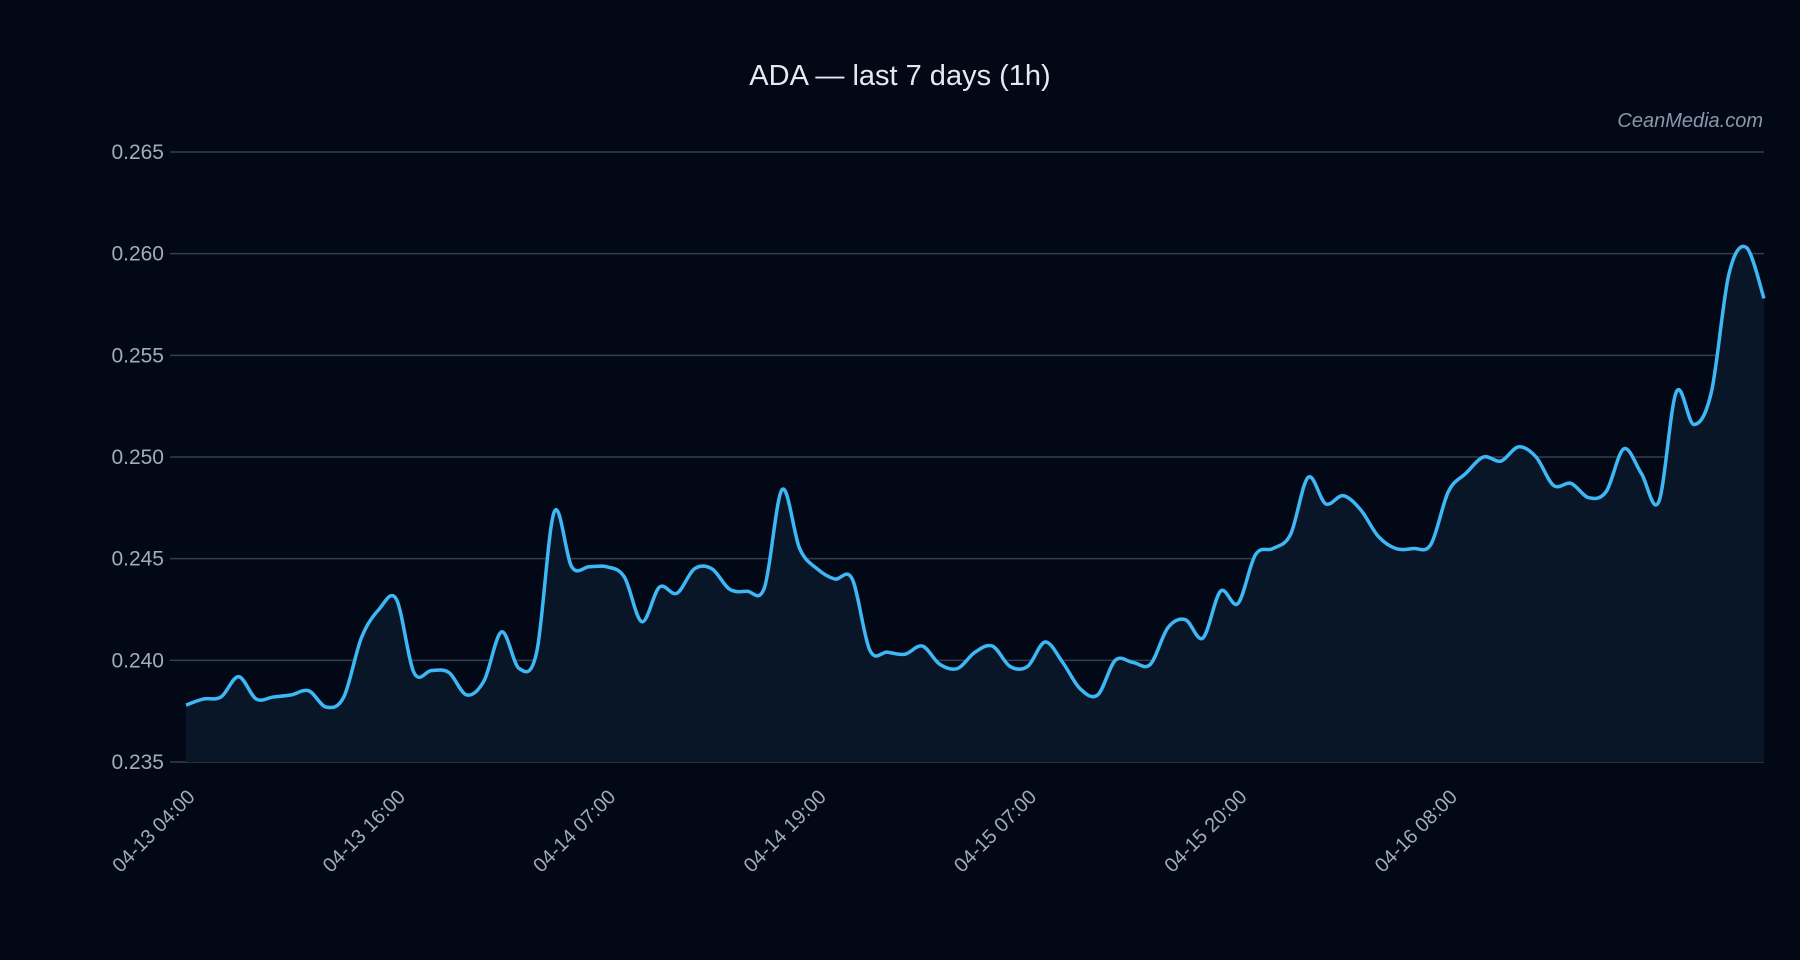 The image size is (1800, 960). I want to click on y-tick-label: 0.255, so click(137, 355).